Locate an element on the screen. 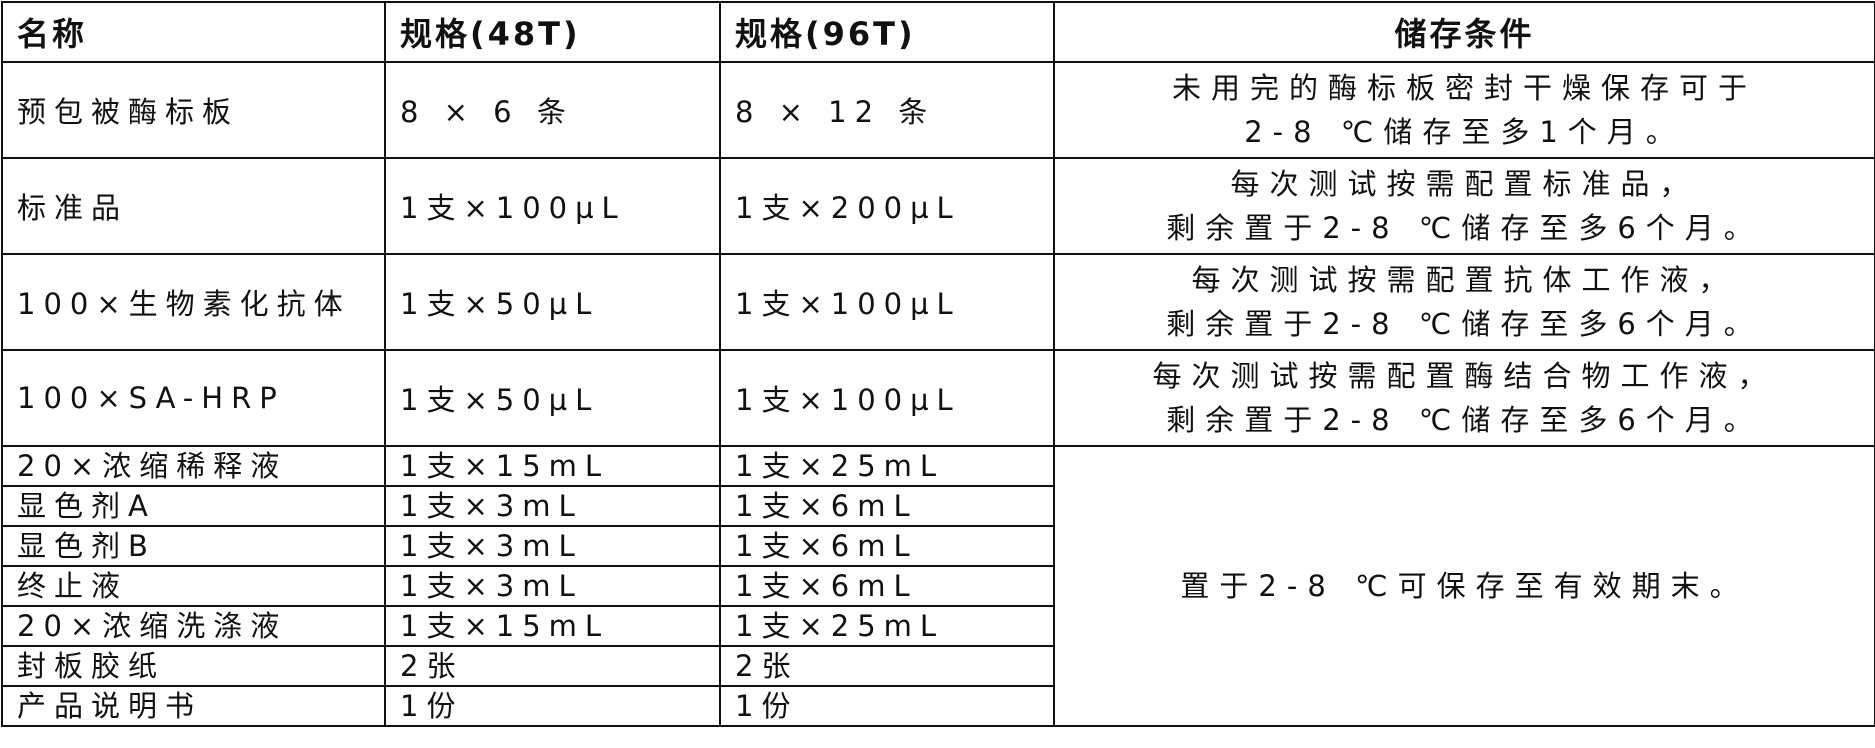 The image size is (1875, 748). cell-name: 产品说明书 is located at coordinates (193, 706).